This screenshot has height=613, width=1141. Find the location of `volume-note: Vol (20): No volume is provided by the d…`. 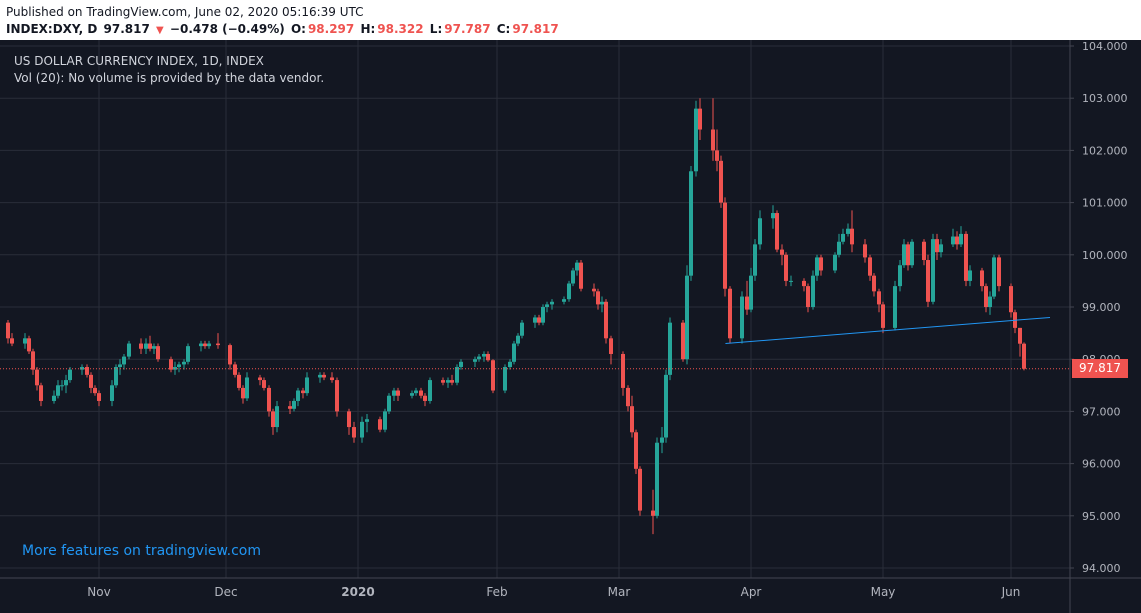

volume-note: Vol (20): No volume is provided by the d… is located at coordinates (169, 78).